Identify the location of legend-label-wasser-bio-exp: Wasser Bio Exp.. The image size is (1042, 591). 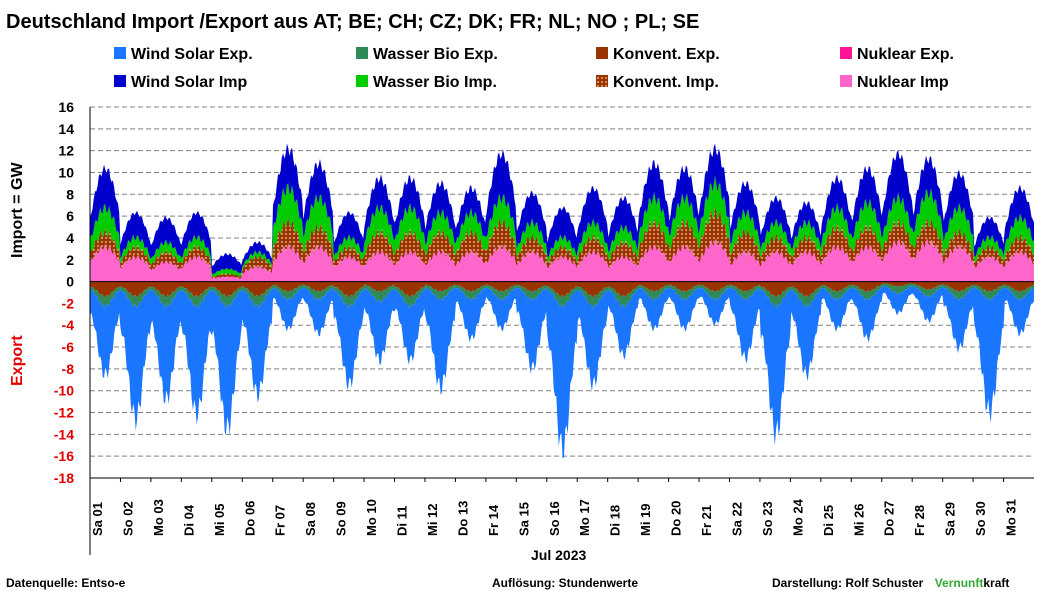
(435, 54).